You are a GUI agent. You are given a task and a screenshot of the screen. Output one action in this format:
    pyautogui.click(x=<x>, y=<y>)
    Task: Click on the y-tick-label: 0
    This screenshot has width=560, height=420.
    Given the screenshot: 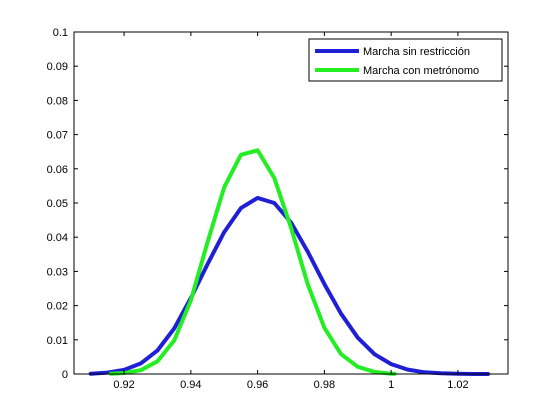 What is the action you would take?
    pyautogui.click(x=65, y=375)
    